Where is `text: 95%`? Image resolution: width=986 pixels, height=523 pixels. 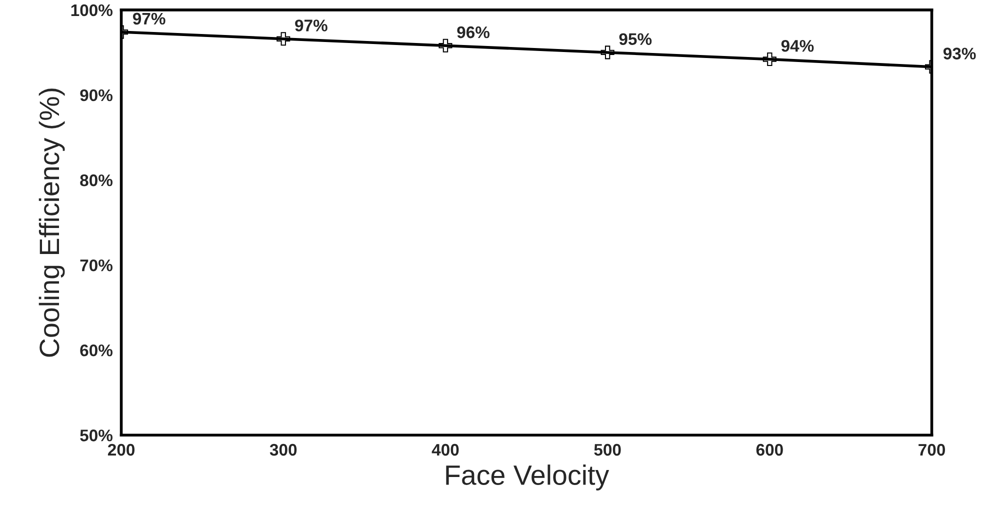
text: 95% is located at coordinates (635, 39).